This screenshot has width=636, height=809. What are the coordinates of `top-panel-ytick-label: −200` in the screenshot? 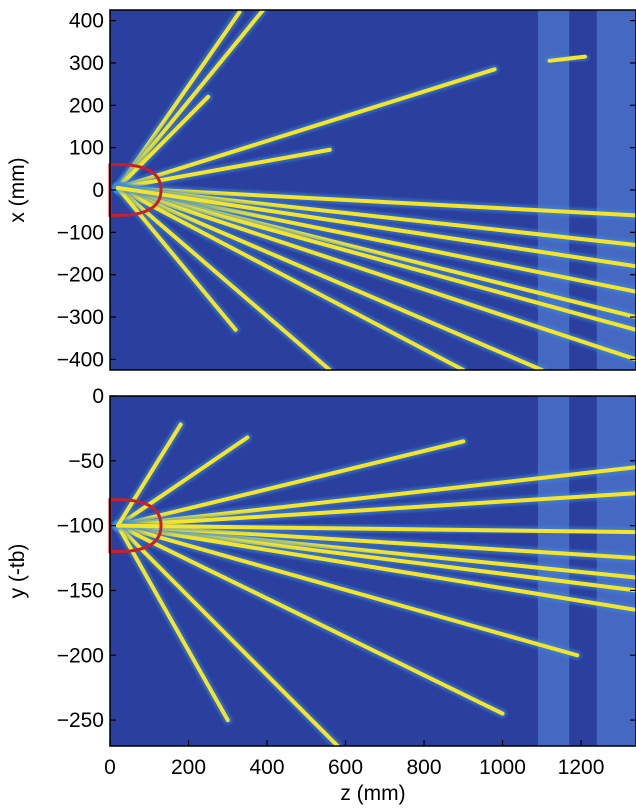 It's located at (80, 275).